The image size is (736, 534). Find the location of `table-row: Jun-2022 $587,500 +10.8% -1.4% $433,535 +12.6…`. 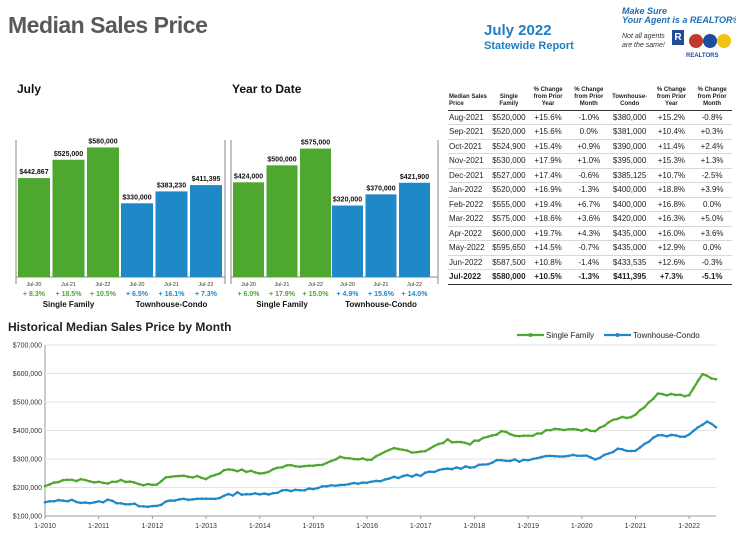

table-row: Jun-2022 $587,500 +10.8% -1.4% $433,535 +12.6… is located at coordinates (590, 262).